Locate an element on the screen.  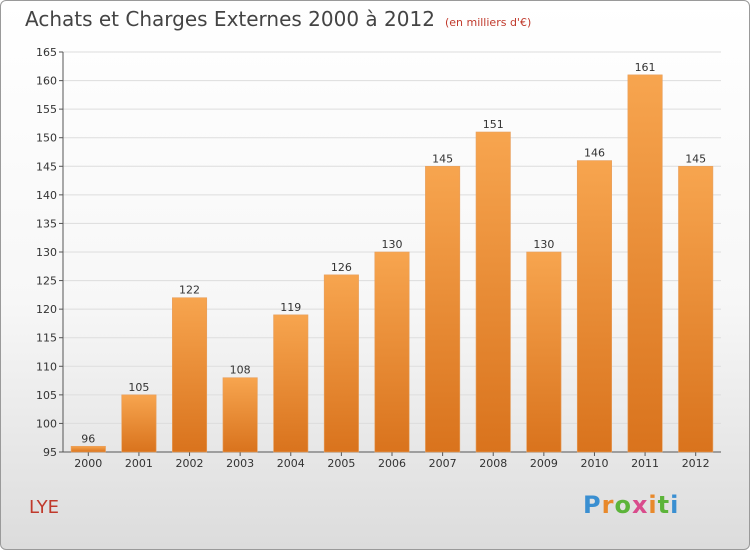
y-tick-label: 100 is located at coordinates (46, 423).